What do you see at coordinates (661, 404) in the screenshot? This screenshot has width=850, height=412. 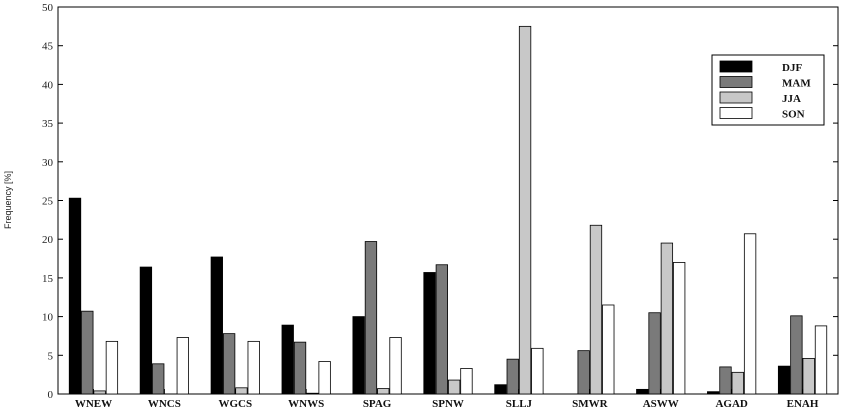 I see `x-tick-label: ASWW` at bounding box center [661, 404].